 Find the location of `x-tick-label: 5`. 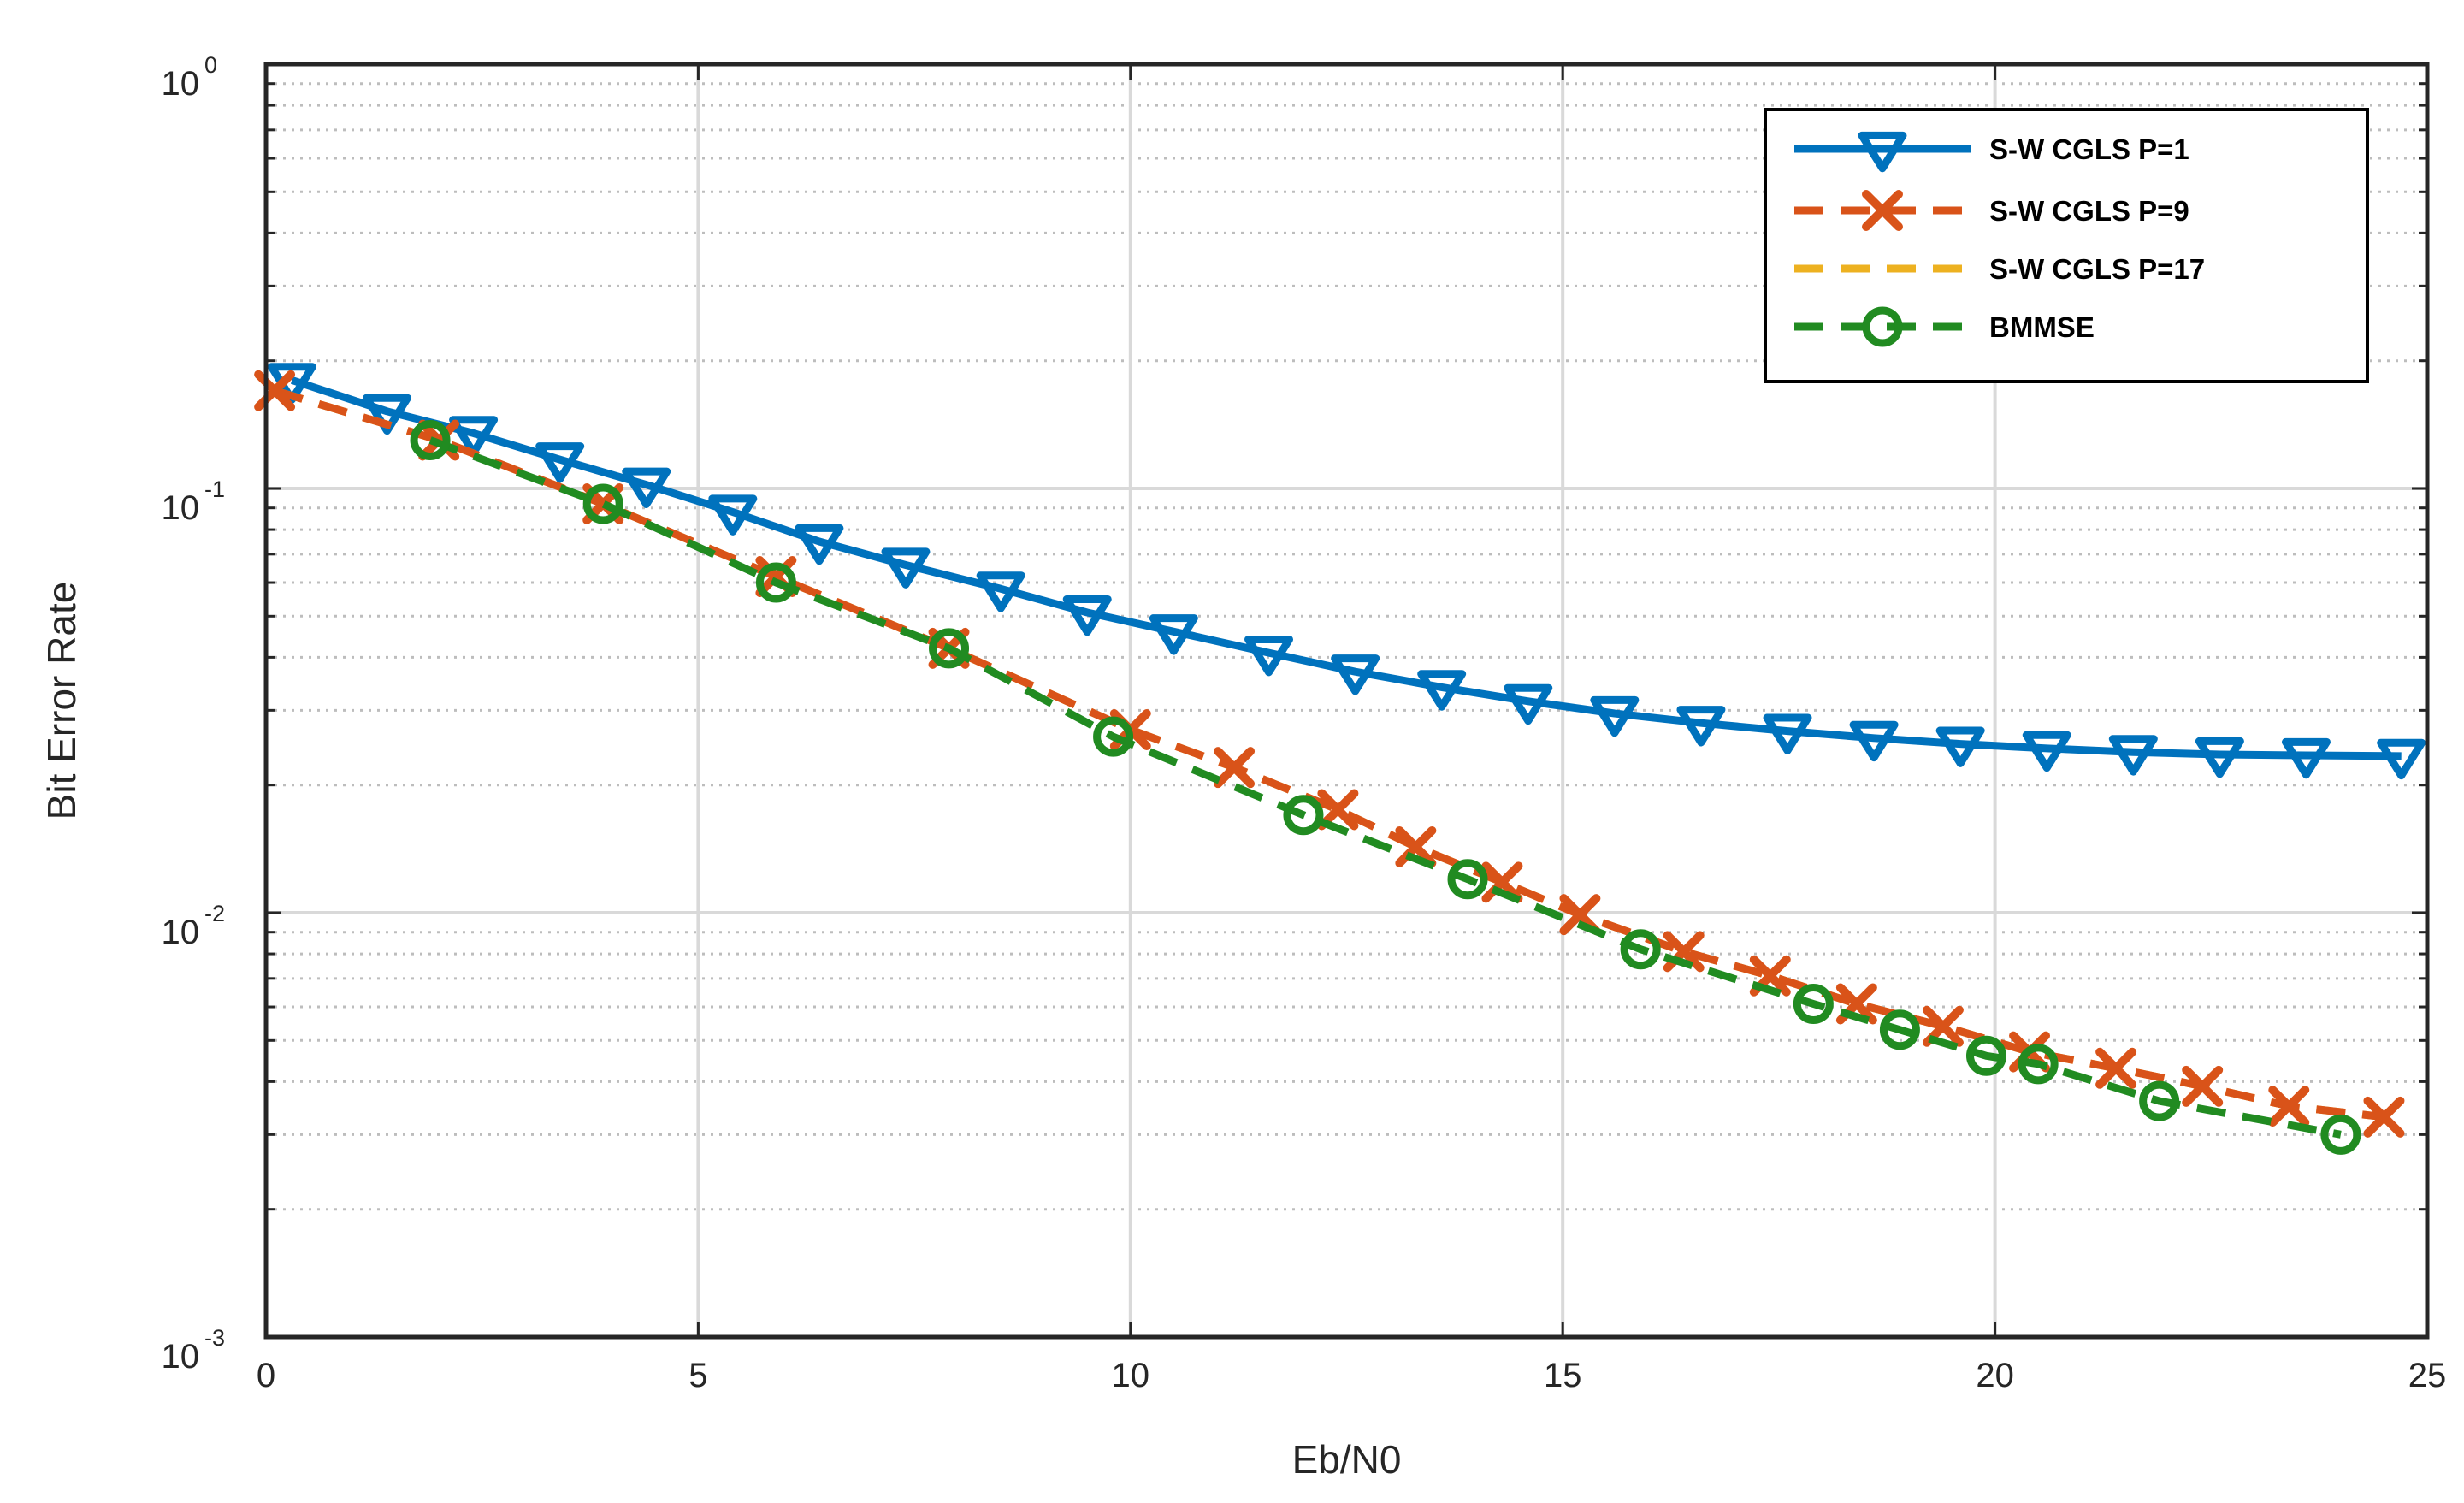

x-tick-label: 5 is located at coordinates (697, 1375).